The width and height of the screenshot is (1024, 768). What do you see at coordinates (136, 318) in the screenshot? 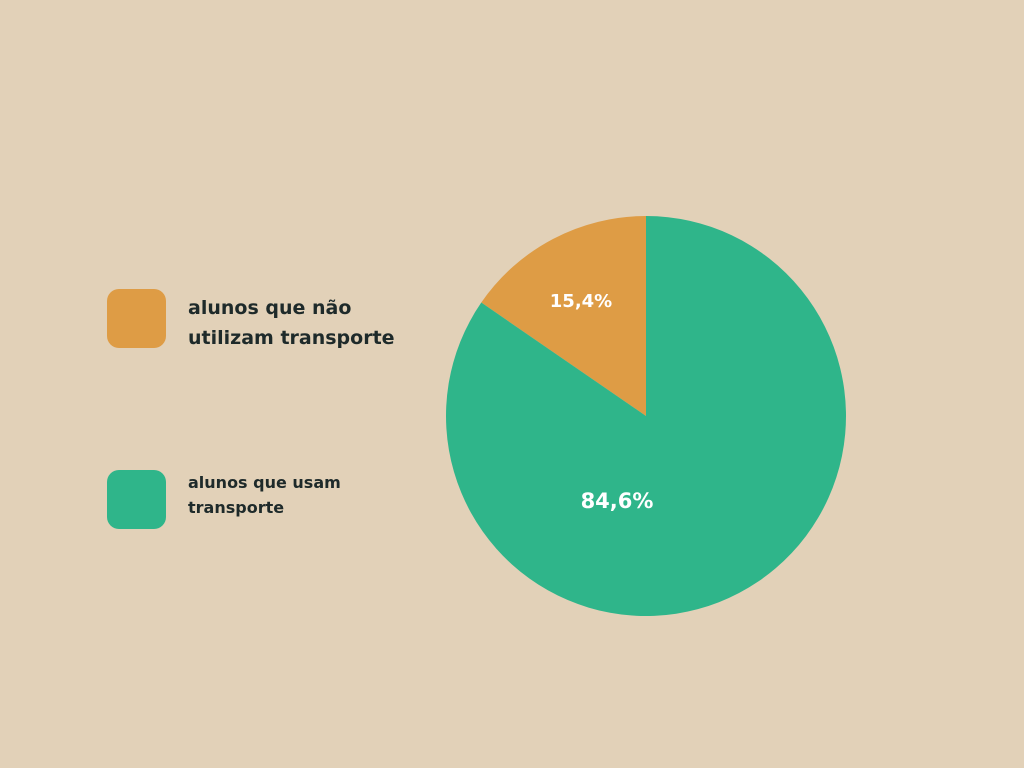
I see `legend-swatch-nao-utilizam` at bounding box center [136, 318].